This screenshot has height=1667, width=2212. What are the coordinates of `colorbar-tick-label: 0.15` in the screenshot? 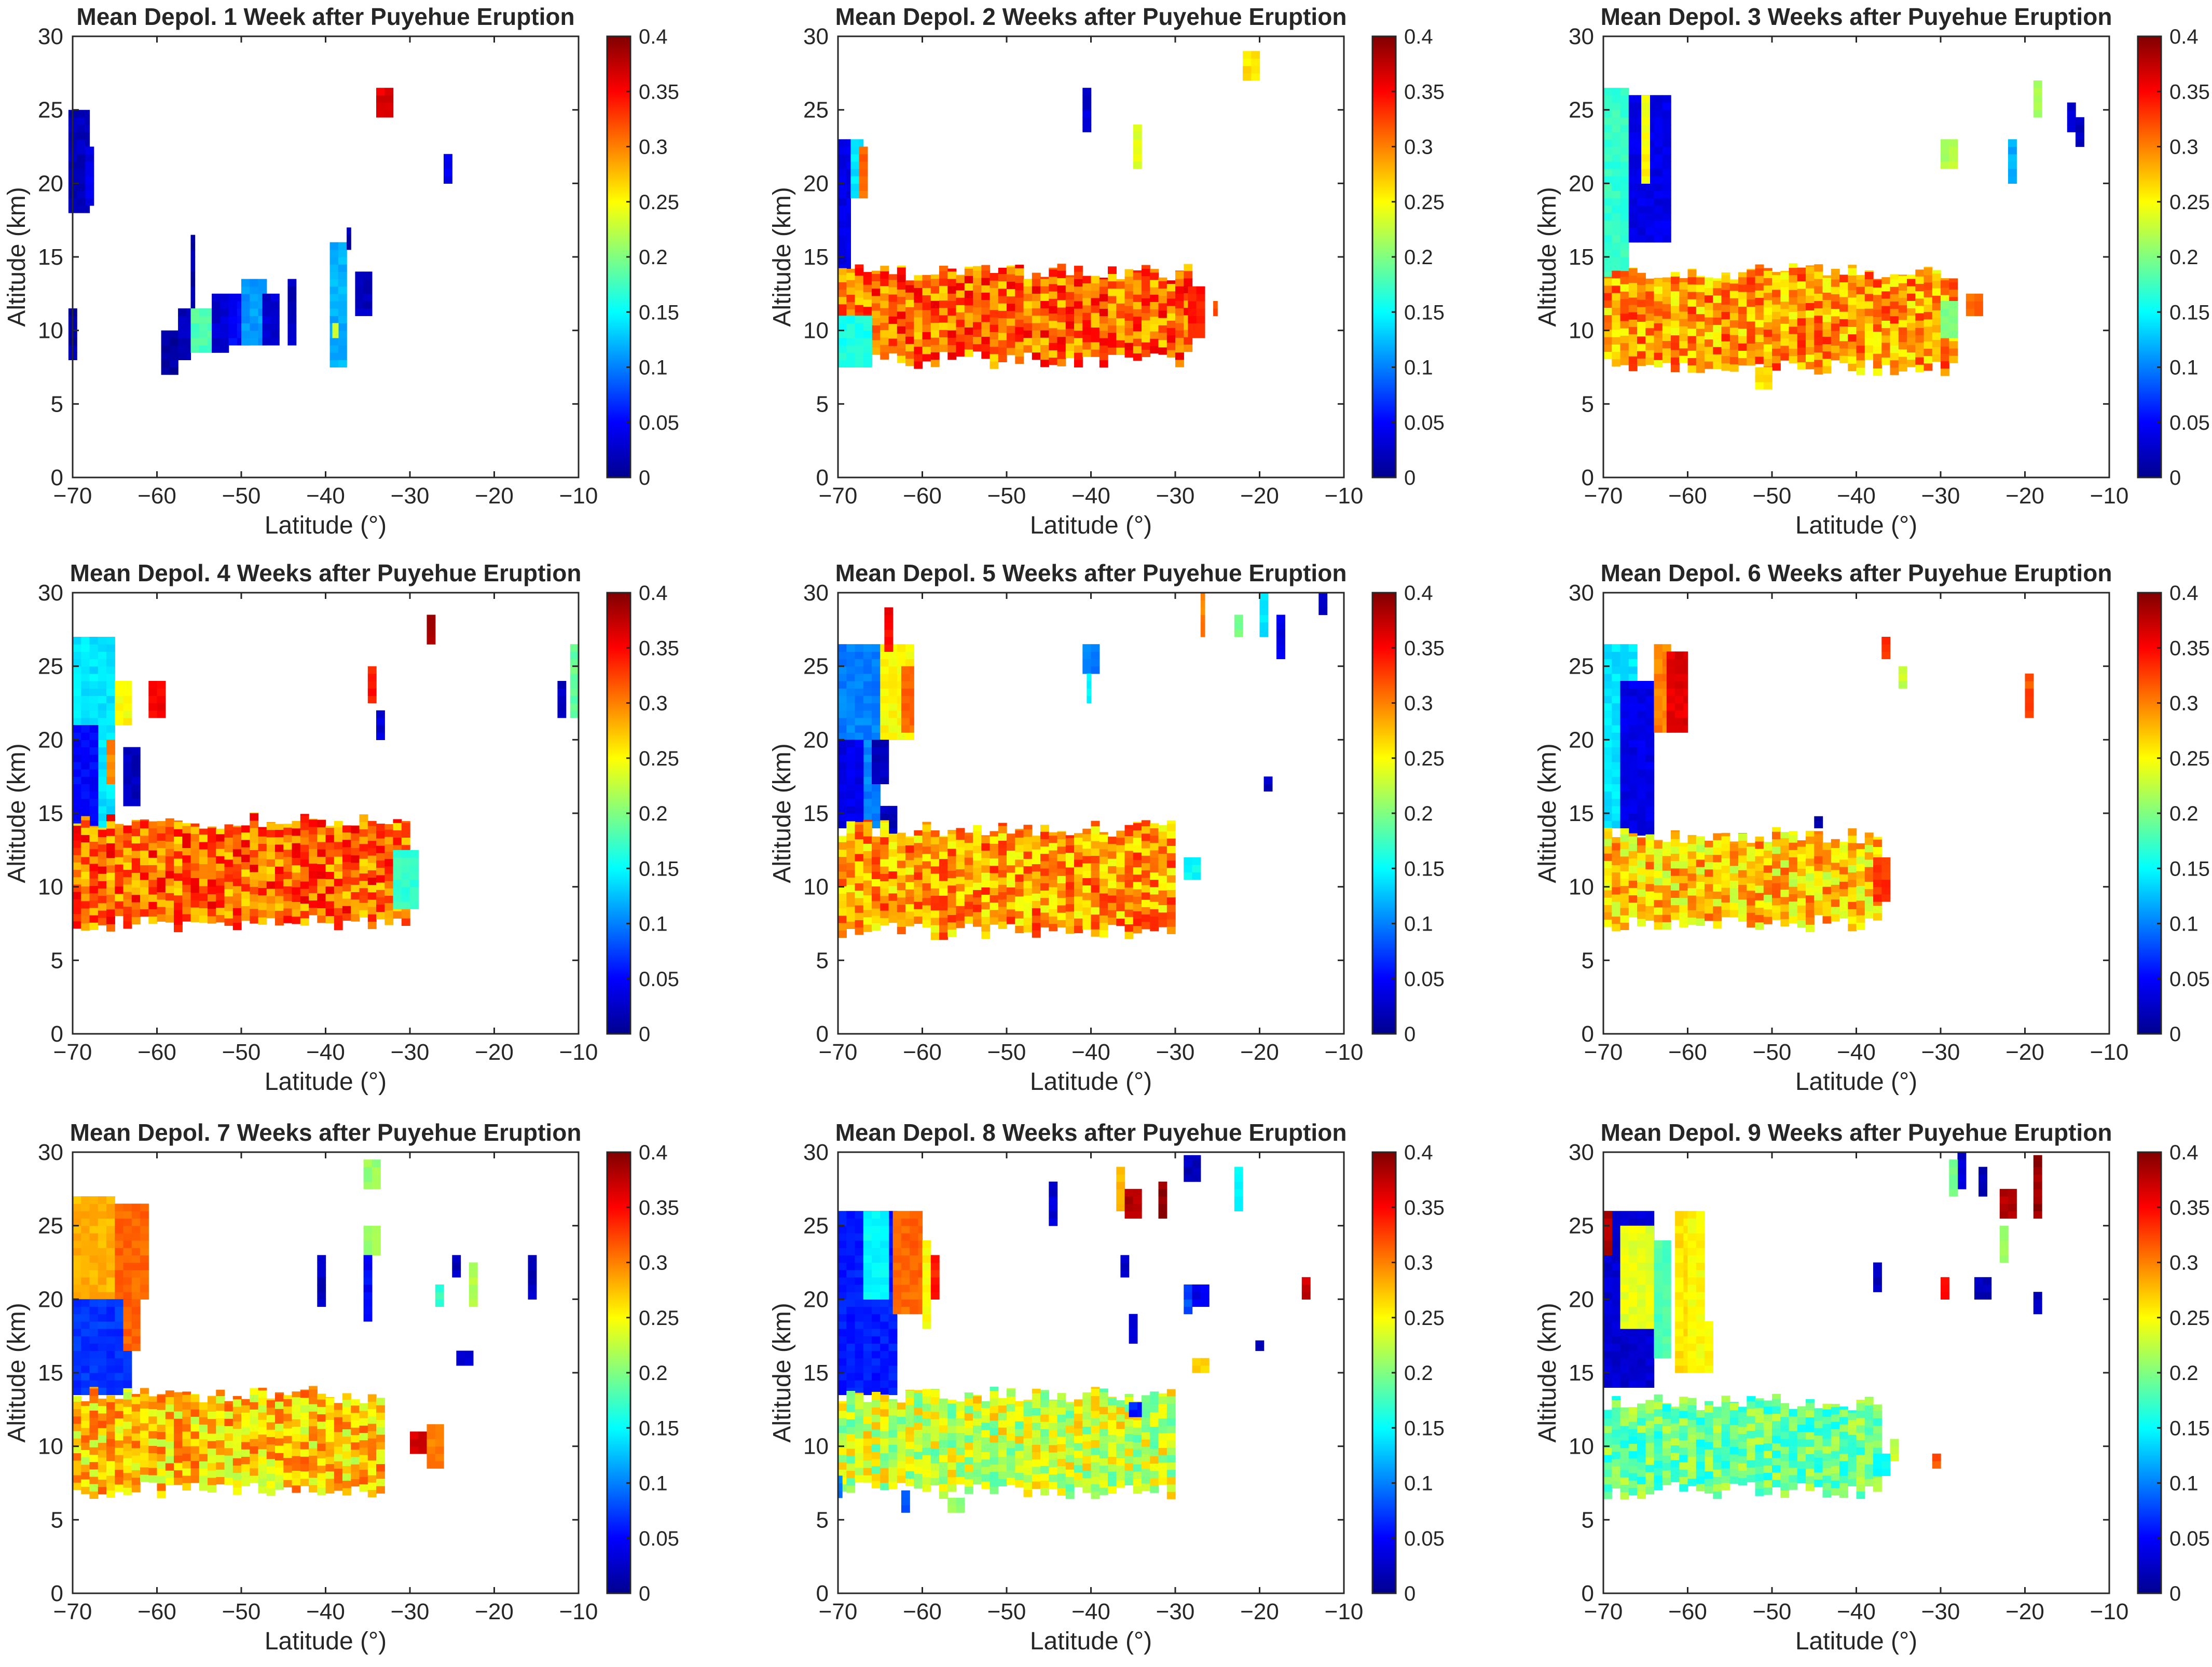 It's located at (659, 868).